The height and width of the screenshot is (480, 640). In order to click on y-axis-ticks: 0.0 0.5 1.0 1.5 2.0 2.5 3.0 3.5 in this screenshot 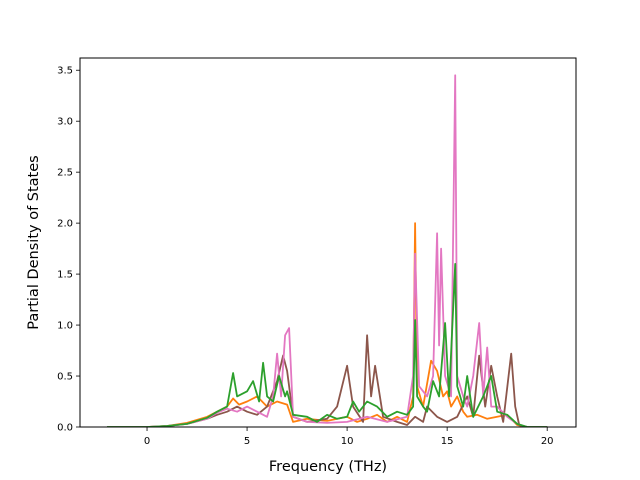, I will do `click(68, 250)`.